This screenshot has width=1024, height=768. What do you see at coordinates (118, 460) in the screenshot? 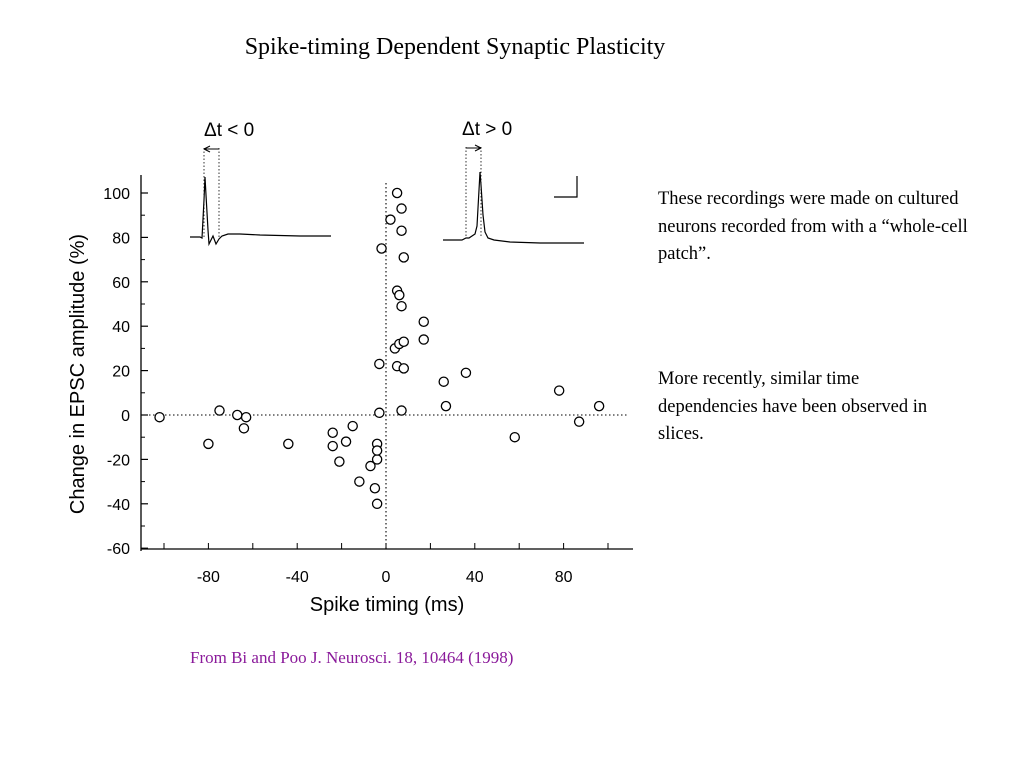
I see `y-tick-label: -20` at bounding box center [118, 460].